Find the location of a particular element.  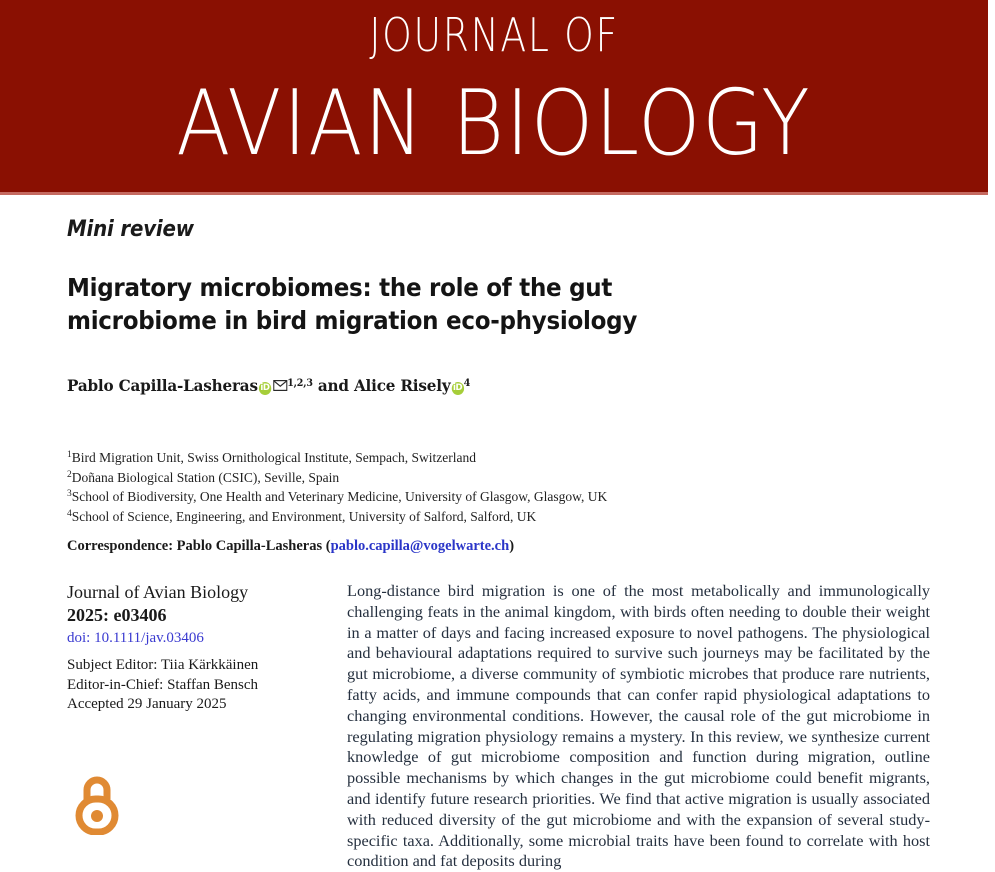

journal-issue-elocator: 2025: e03406 is located at coordinates (117, 615).